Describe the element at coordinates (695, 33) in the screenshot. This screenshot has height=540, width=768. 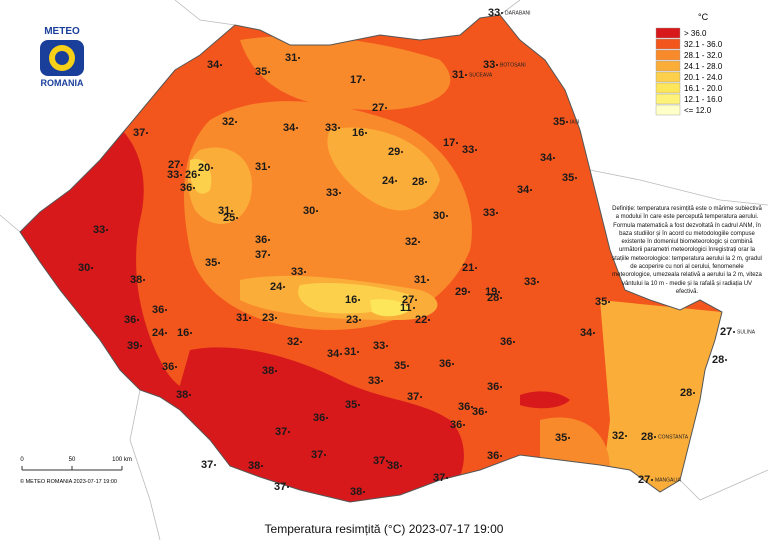
I see `legend-label: > 36.0` at that location.